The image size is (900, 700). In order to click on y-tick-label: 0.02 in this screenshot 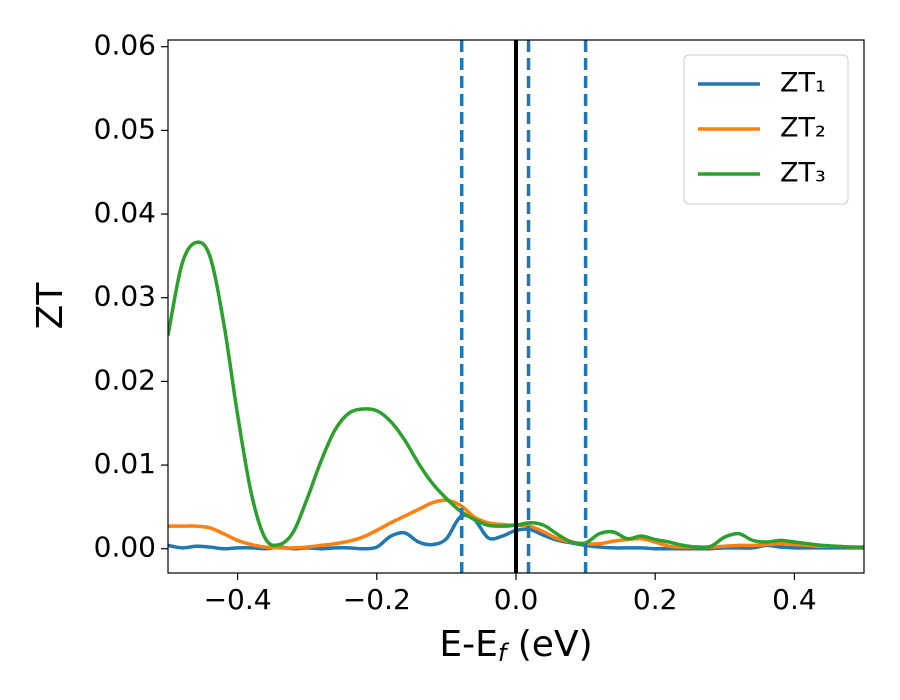, I will do `click(125, 379)`.